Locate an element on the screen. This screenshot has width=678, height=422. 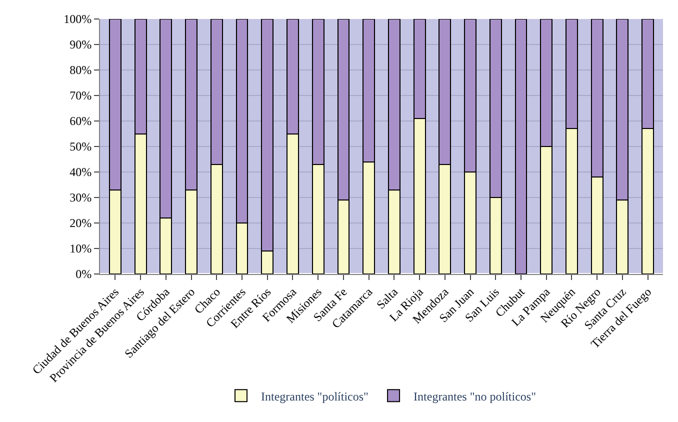
legend-label: Integrantes "políticos" is located at coordinates (315, 396).